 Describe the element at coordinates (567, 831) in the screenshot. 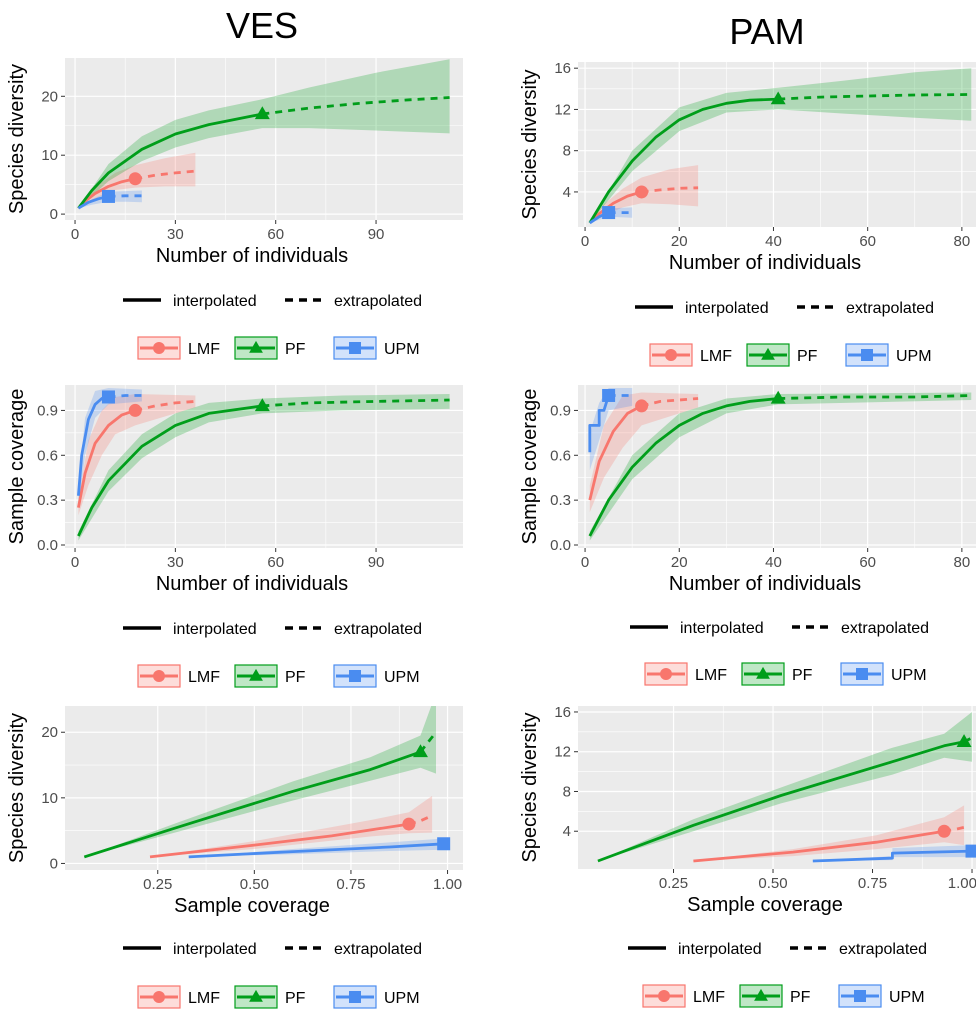

I see `y-tick-label: 4` at that location.